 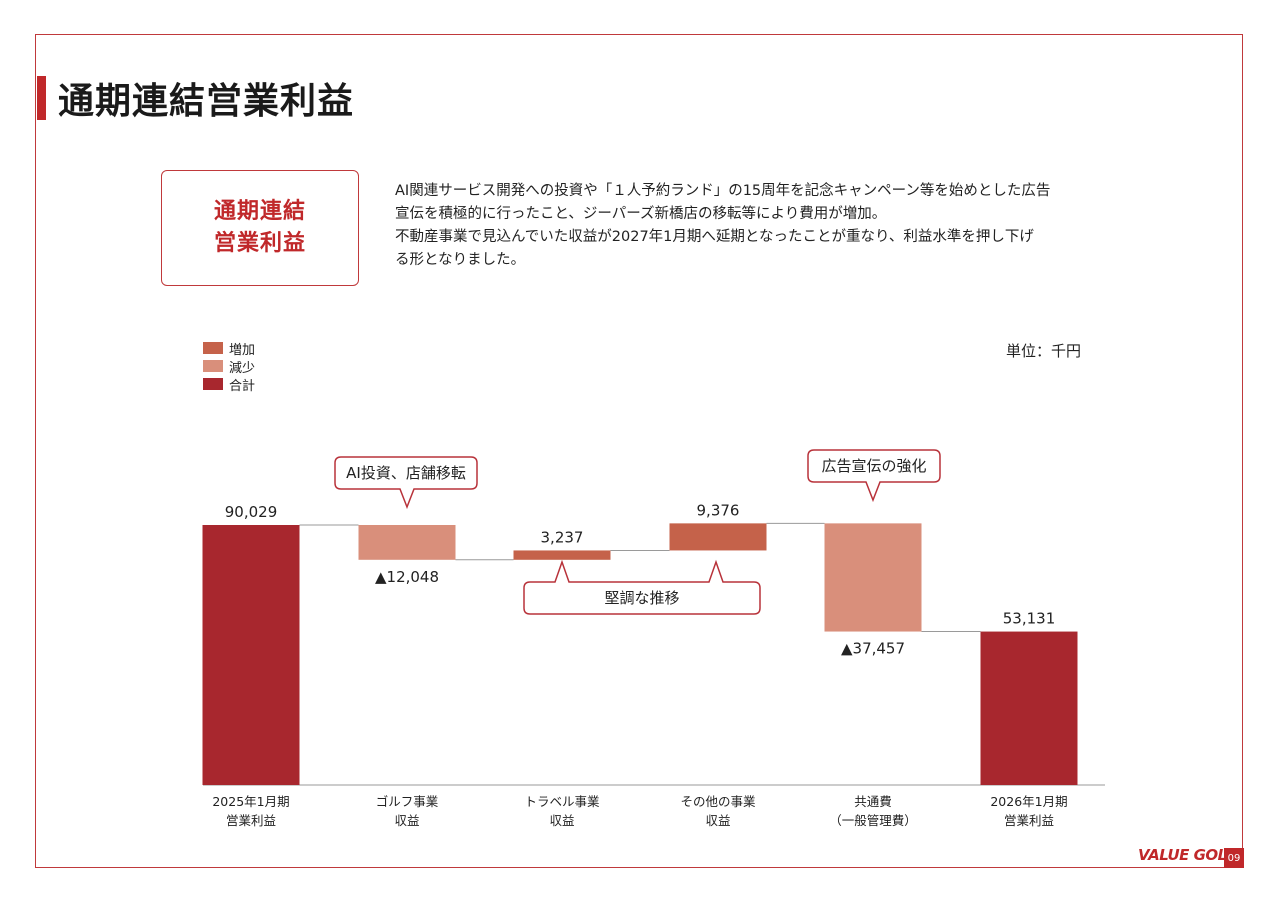 What do you see at coordinates (562, 801) in the screenshot?
I see `category-label: トラベル事業` at bounding box center [562, 801].